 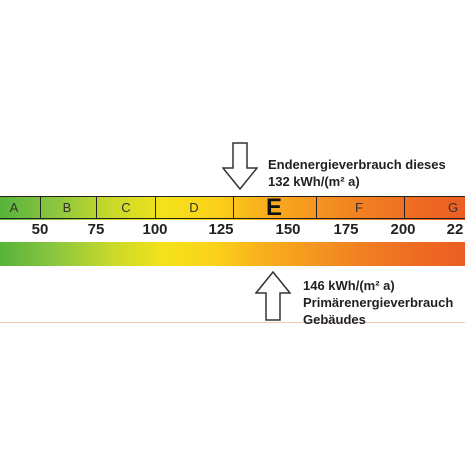 I want to click on tick-label: 175, so click(x=346, y=229).